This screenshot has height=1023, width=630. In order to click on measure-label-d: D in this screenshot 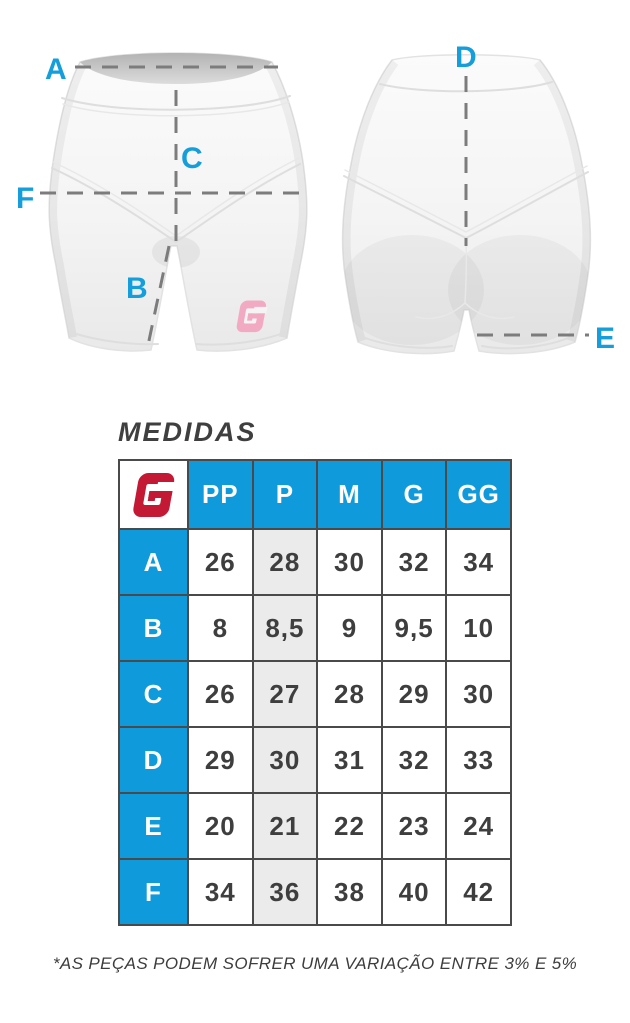, I will do `click(466, 57)`.